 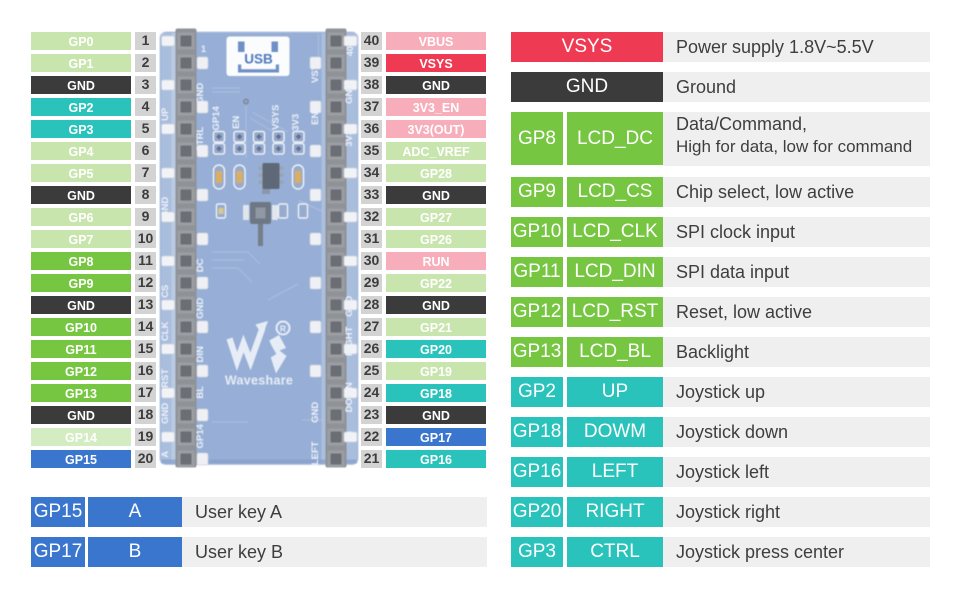 I want to click on svg-text: Waveshare, so click(x=259, y=381).